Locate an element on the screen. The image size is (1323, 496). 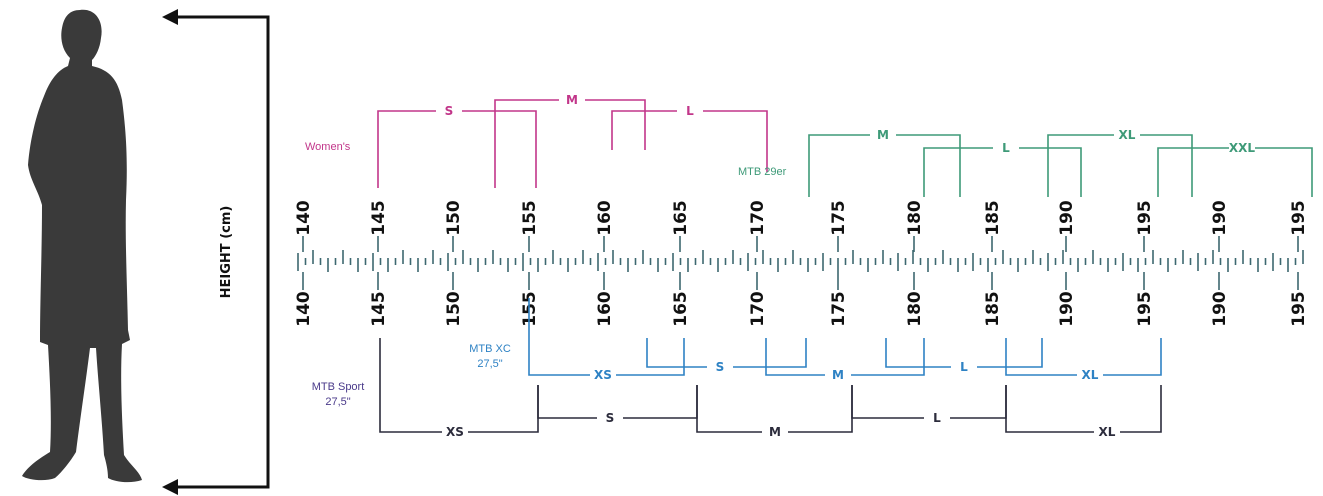
mtbsport-size-label: XS is located at coordinates (455, 432).